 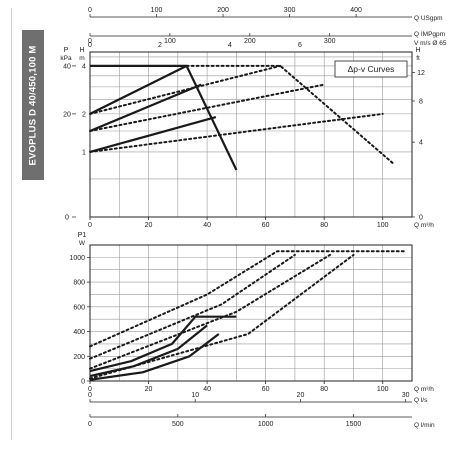 What do you see at coordinates (230, 45) in the screenshot?
I see `velocity-tick-label: 4` at bounding box center [230, 45].